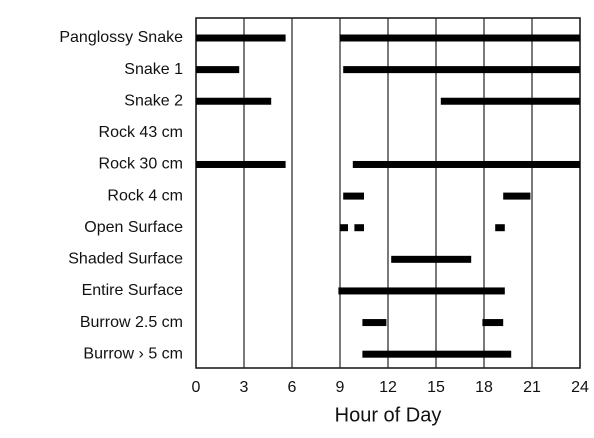  I want to click on x-tick-label: 24, so click(580, 387).